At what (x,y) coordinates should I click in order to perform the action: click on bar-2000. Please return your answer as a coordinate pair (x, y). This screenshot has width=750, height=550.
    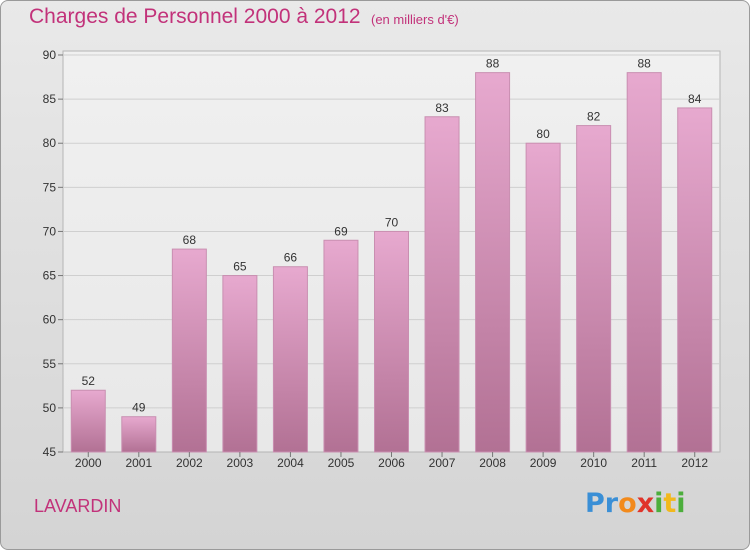
    Looking at the image, I should click on (88, 421).